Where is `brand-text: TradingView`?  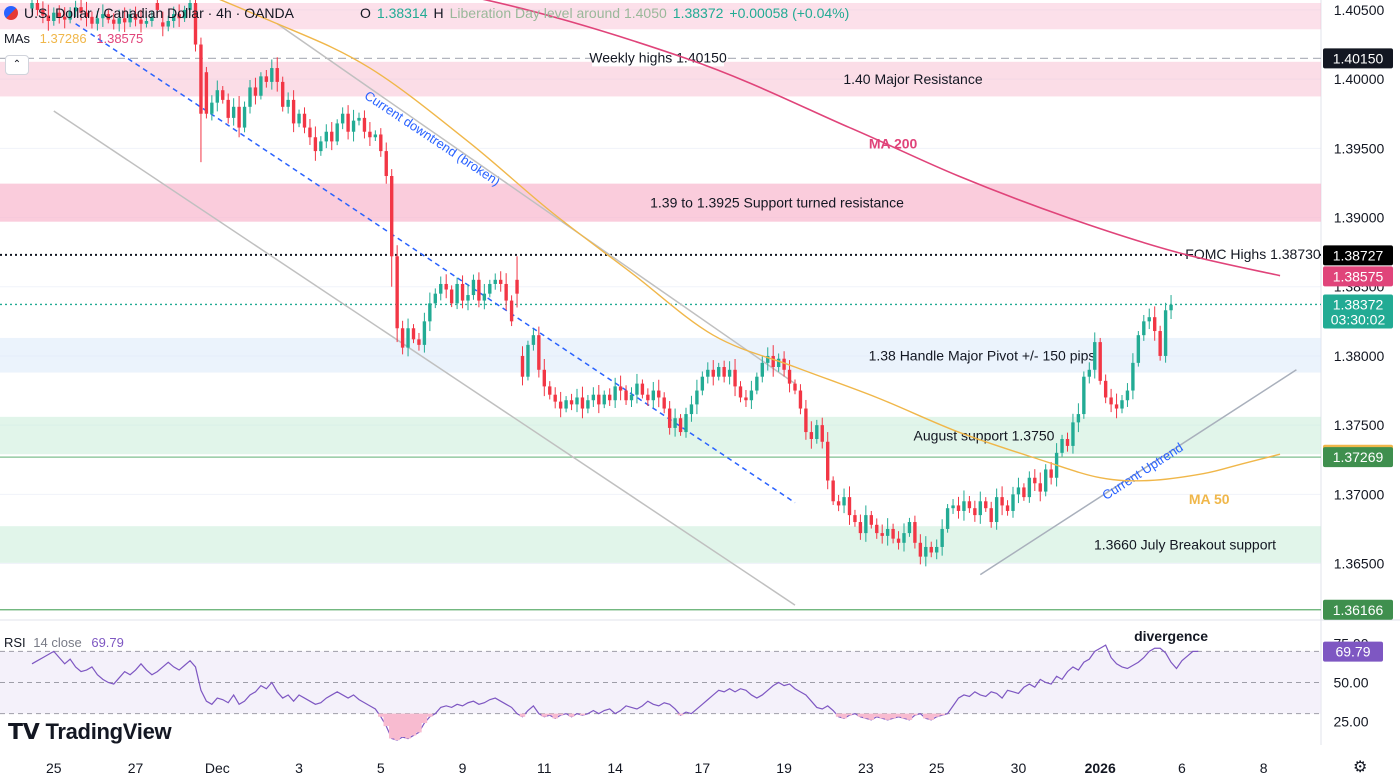
brand-text: TradingView is located at coordinates (108, 731).